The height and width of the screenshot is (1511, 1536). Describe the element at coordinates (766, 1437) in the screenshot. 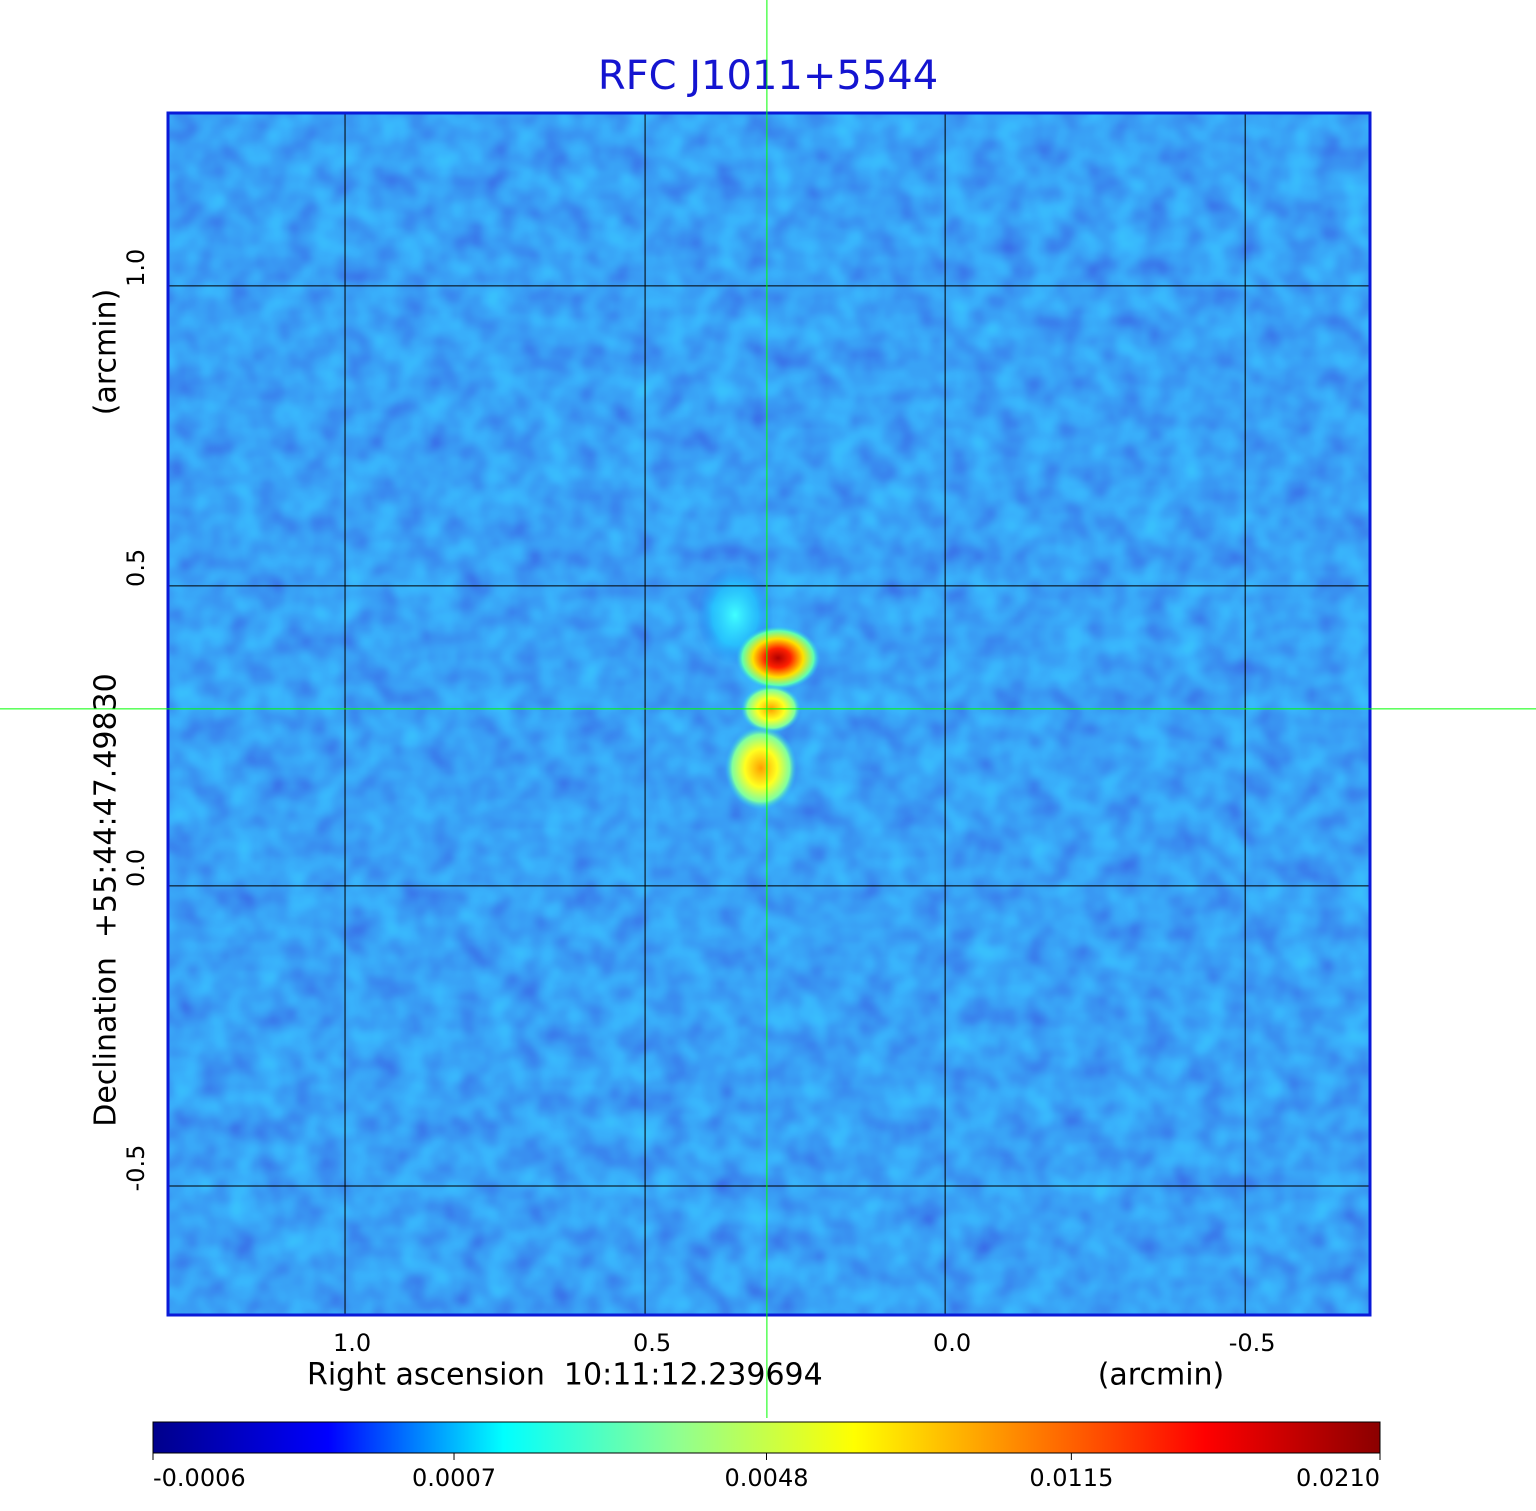

I see `colorbar` at that location.